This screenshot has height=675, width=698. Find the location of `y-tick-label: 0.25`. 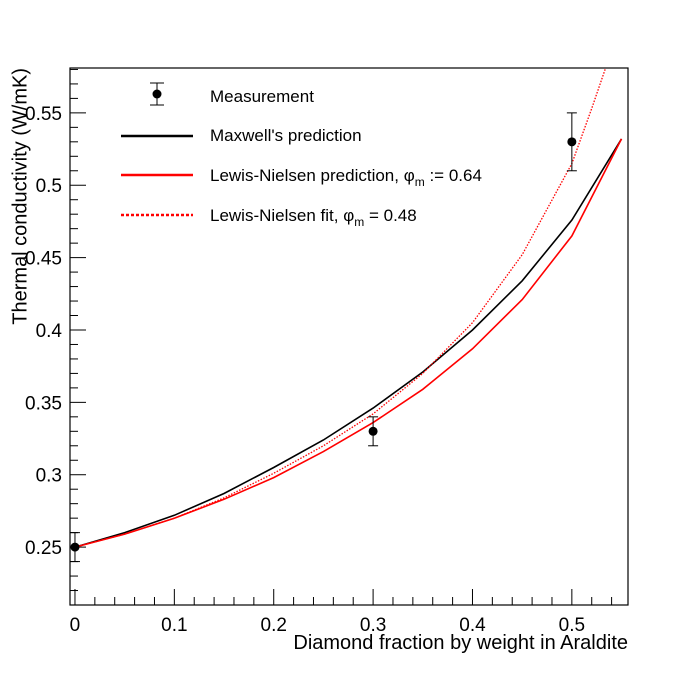

y-tick-label: 0.25 is located at coordinates (43, 548).